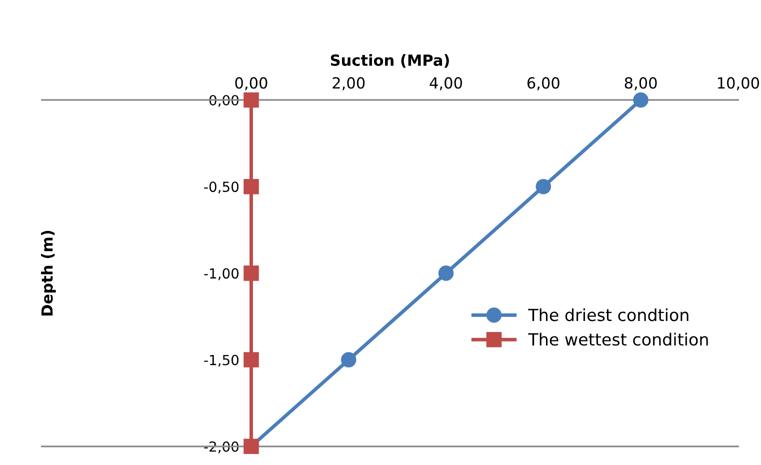 This screenshot has height=465, width=761. I want to click on x-tick-label: 0,00, so click(251, 83).